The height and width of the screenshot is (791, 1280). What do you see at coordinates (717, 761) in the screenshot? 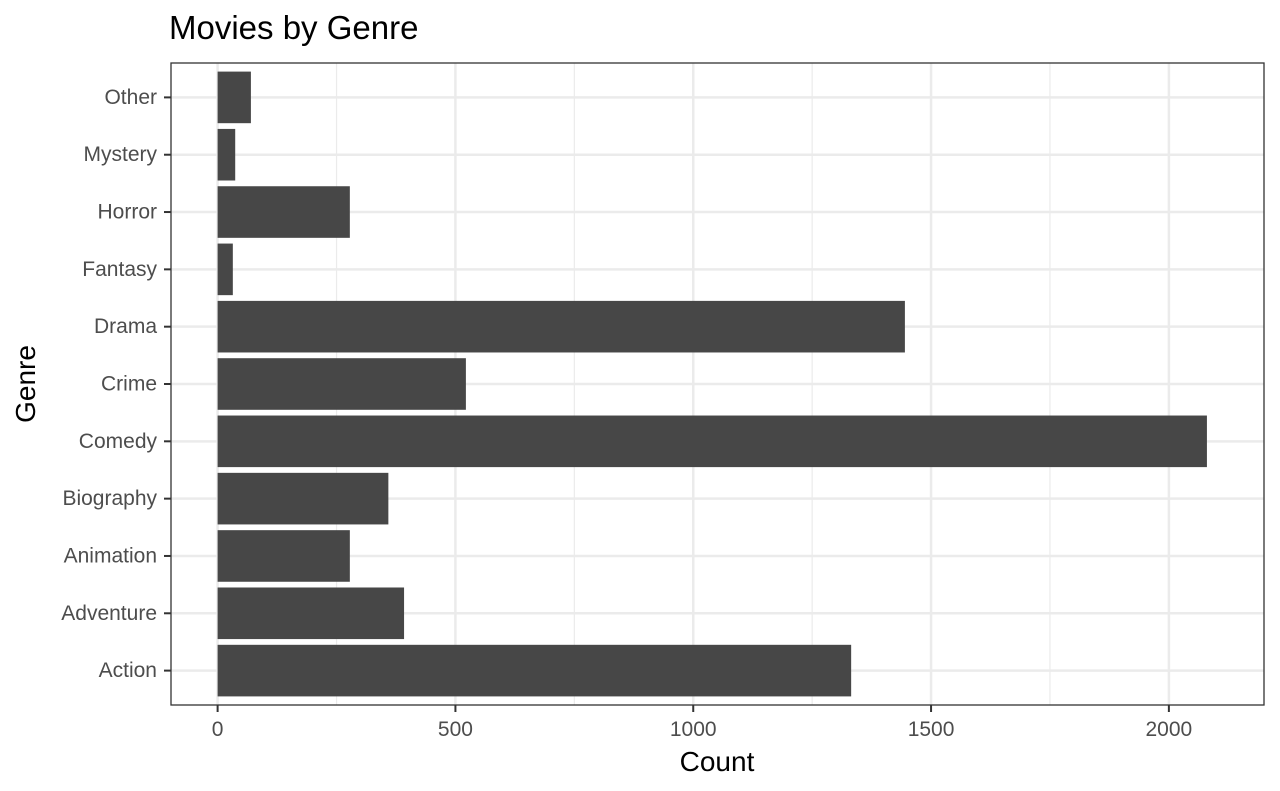
I see `x-axis-title: Count` at bounding box center [717, 761].